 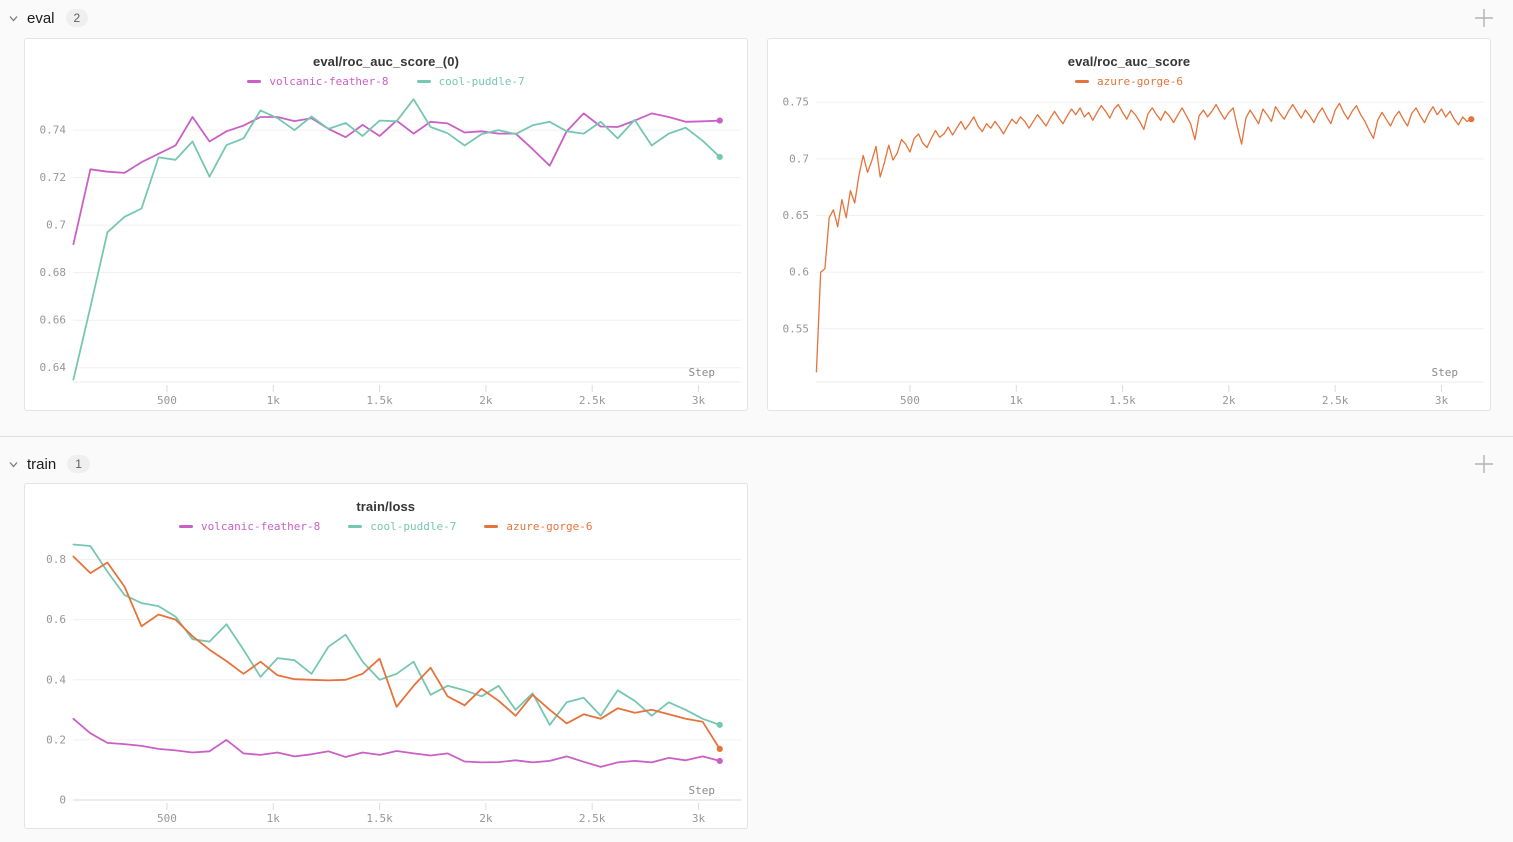 I want to click on svg-text: 0.55, so click(x=796, y=328).